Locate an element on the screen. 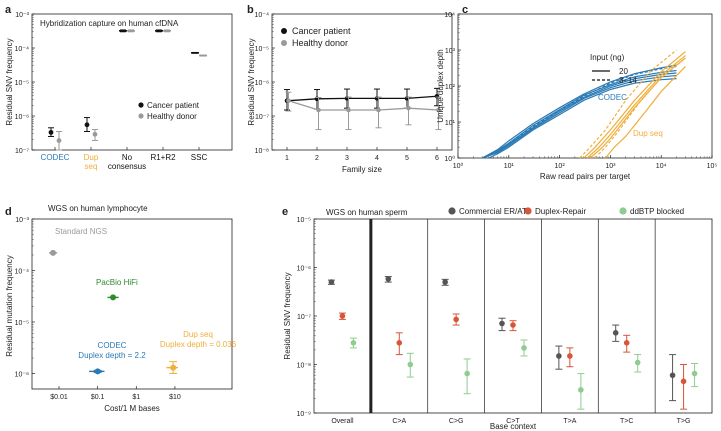 This screenshot has height=431, width=721. annotation-codec: CODEC is located at coordinates (612, 97).